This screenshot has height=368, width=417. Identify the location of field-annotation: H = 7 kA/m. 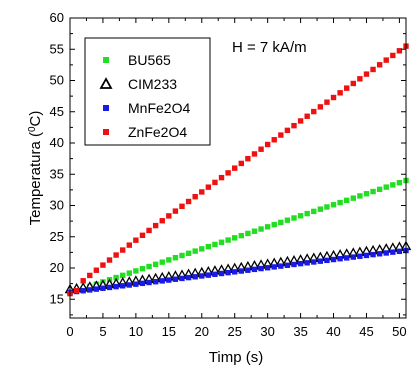
(269, 47).